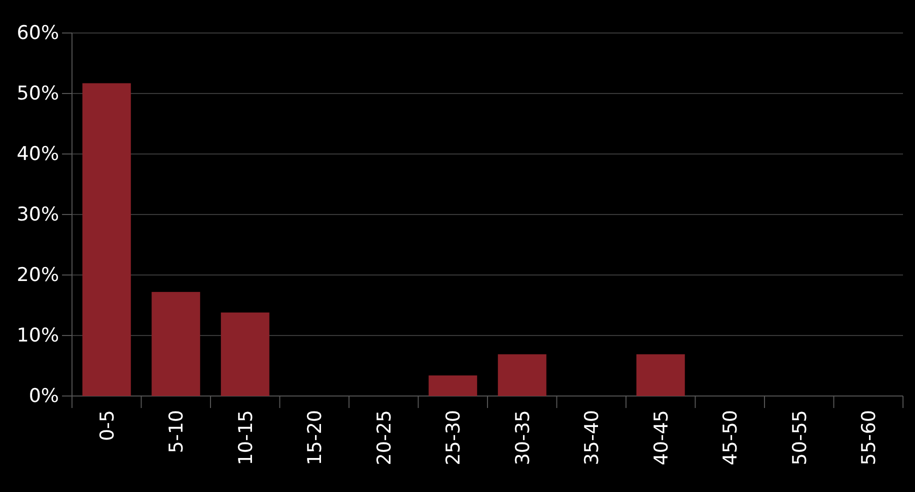 Image resolution: width=915 pixels, height=492 pixels. Describe the element at coordinates (37, 275) in the screenshot. I see `y-tick-label: 20%` at that location.